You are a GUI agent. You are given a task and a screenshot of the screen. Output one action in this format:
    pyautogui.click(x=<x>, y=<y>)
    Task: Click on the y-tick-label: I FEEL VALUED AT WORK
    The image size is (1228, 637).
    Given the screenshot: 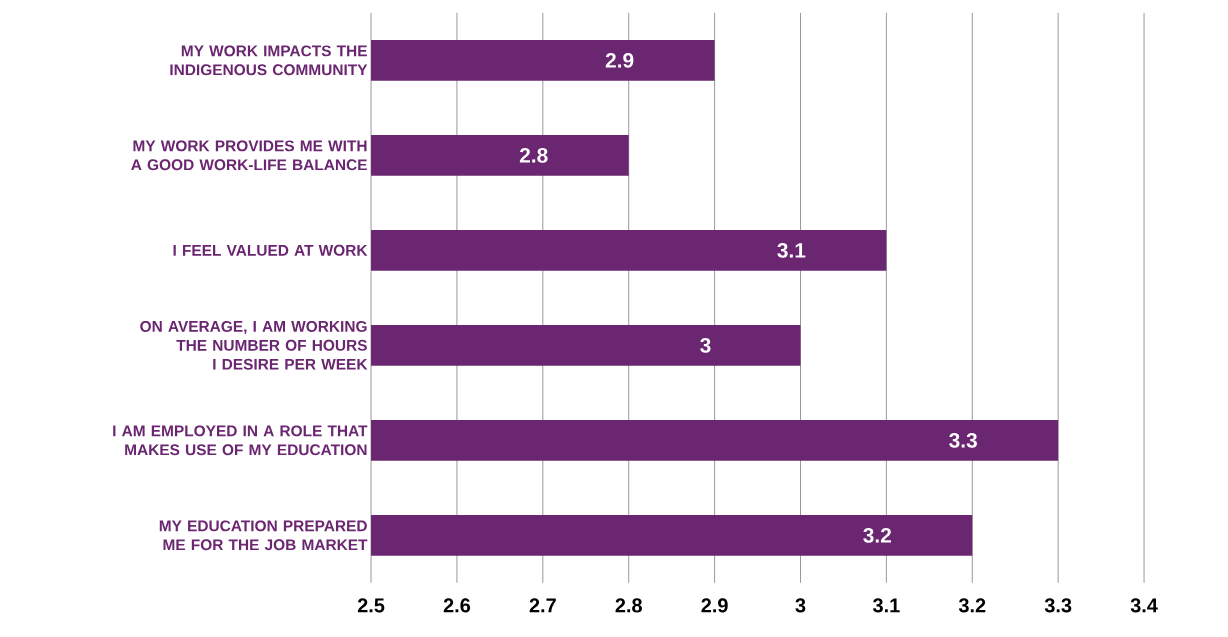 What is the action you would take?
    pyautogui.click(x=270, y=250)
    